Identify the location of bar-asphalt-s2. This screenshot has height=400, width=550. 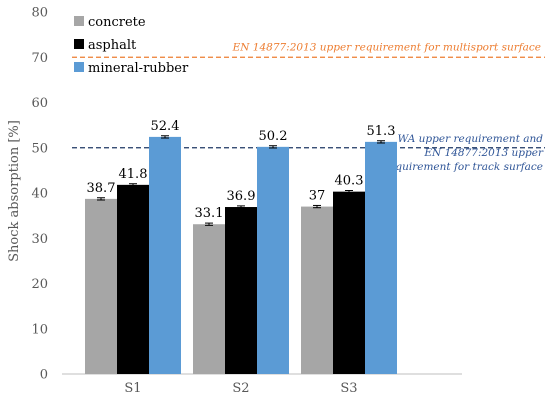
(241, 290).